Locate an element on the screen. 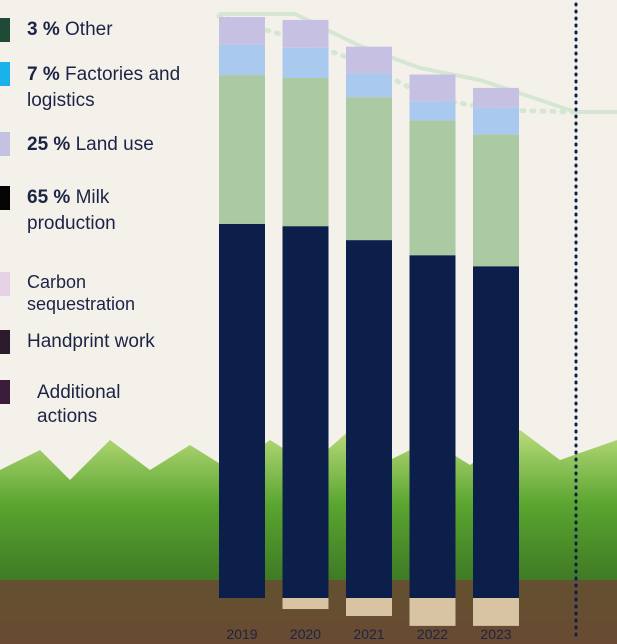  legend-share: 65 % is located at coordinates (49, 197).